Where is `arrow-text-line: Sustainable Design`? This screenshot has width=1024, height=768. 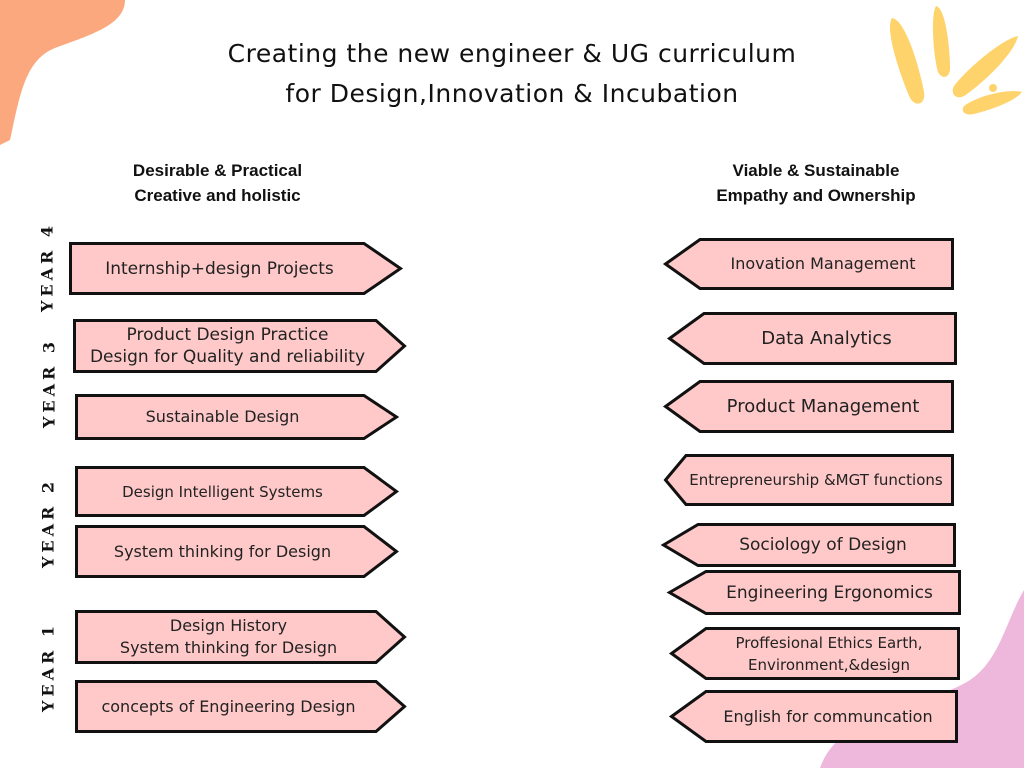 arrow-text-line: Sustainable Design is located at coordinates (222, 416).